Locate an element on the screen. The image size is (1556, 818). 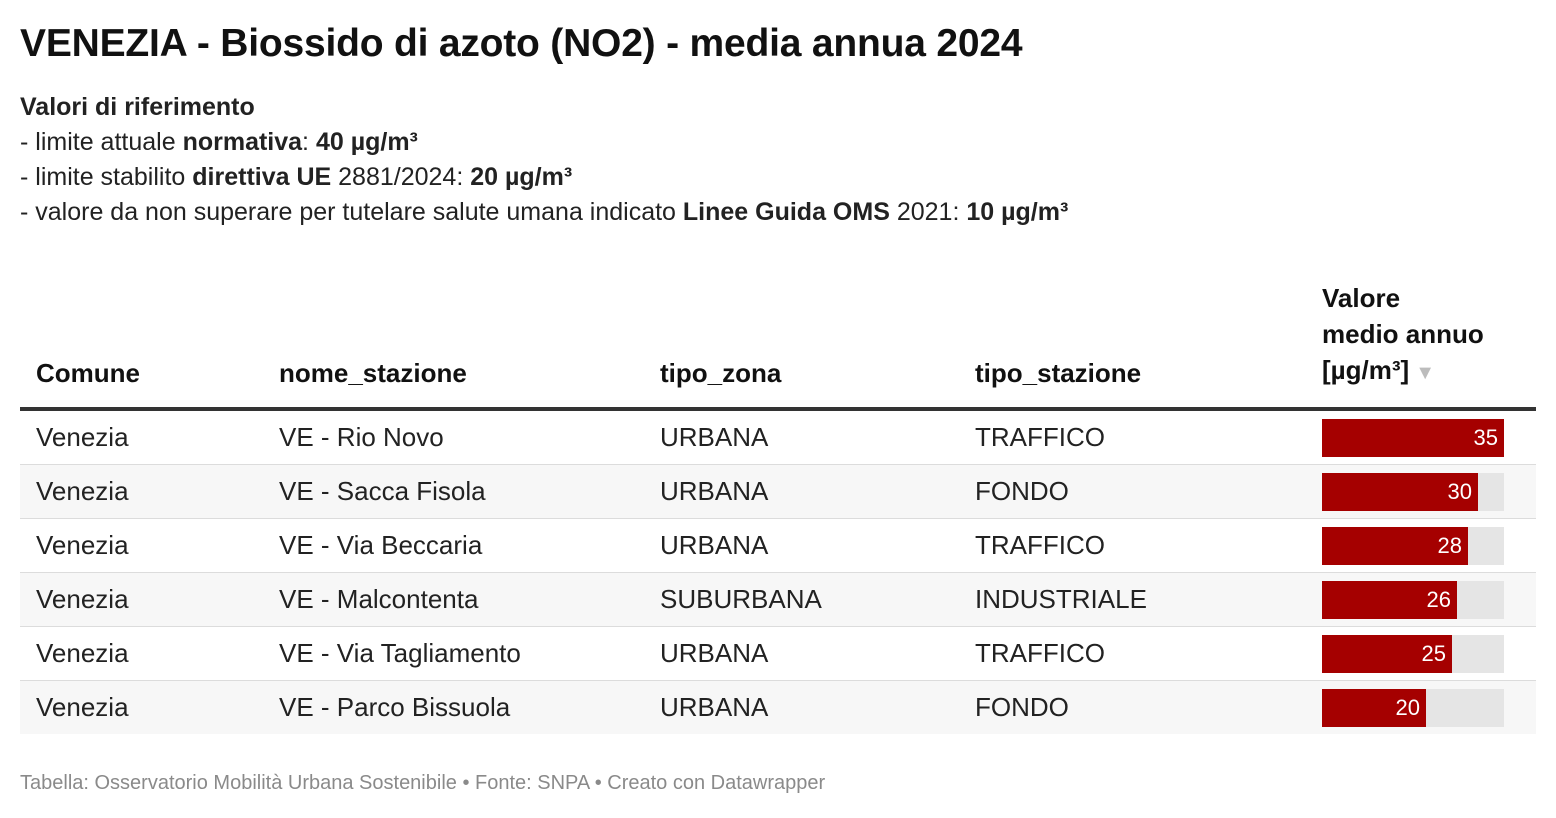
cell-valore: 35 is located at coordinates (1429, 437).